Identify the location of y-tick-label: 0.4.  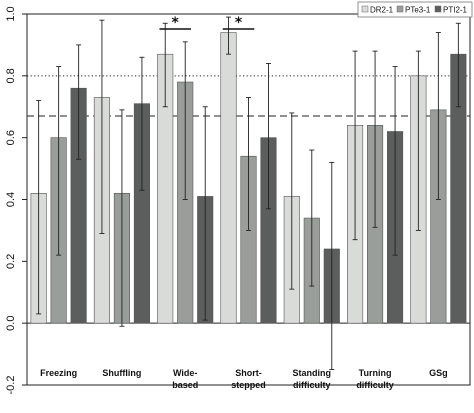
(11, 199).